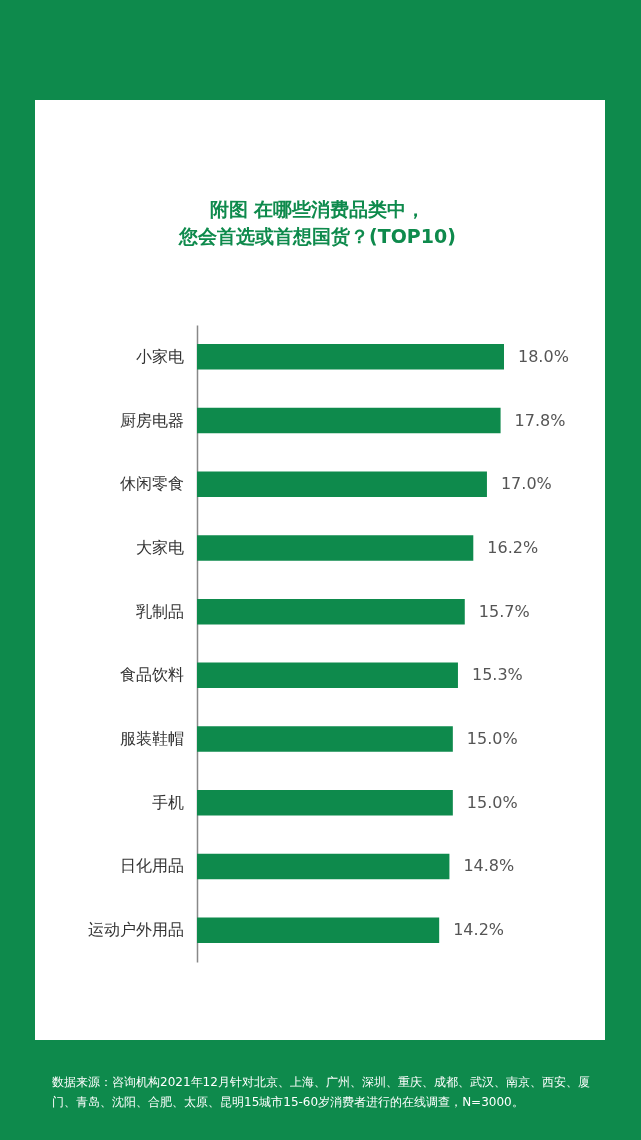  What do you see at coordinates (159, 611) in the screenshot?
I see `y-tick-label: 乳制品` at bounding box center [159, 611].